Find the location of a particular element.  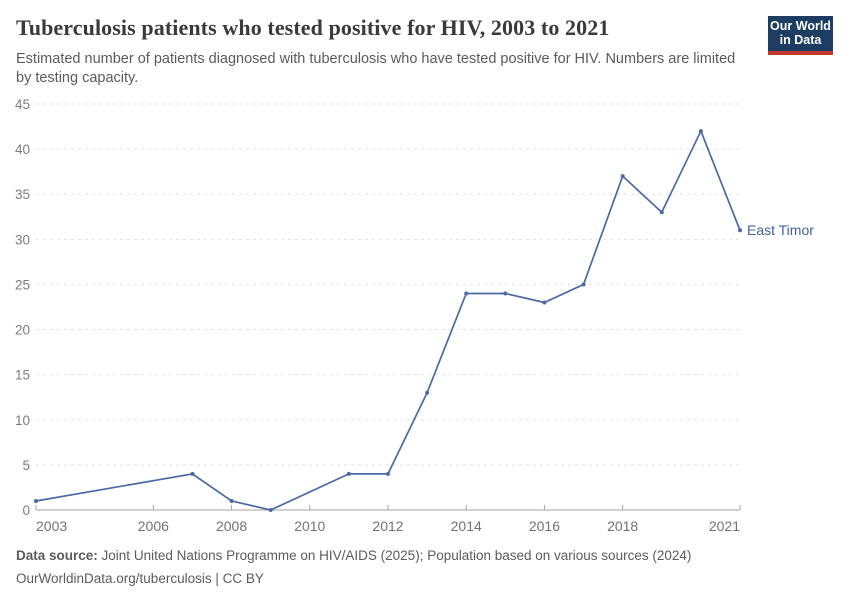

owid-logo: Our World in Data is located at coordinates (800, 35).